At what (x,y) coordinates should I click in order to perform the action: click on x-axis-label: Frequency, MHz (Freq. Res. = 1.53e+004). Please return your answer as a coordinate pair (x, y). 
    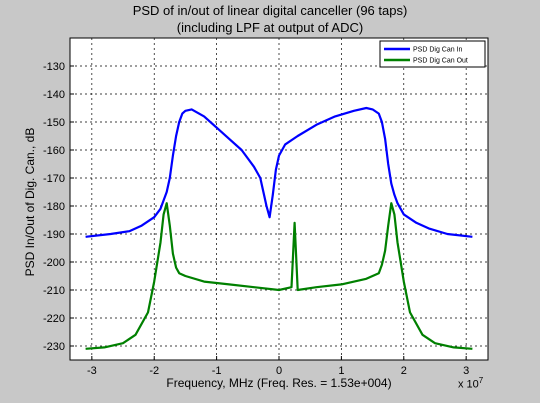
    Looking at the image, I should click on (279, 383).